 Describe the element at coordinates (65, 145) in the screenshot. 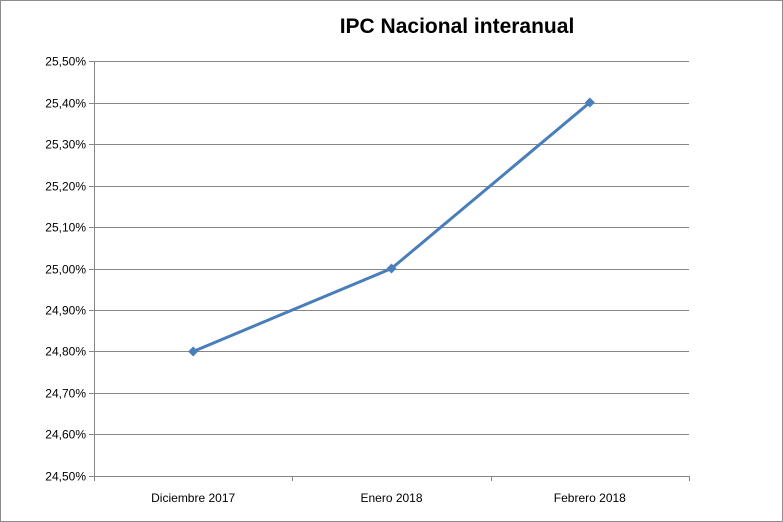

I see `y-tick-label: 25,30%` at that location.